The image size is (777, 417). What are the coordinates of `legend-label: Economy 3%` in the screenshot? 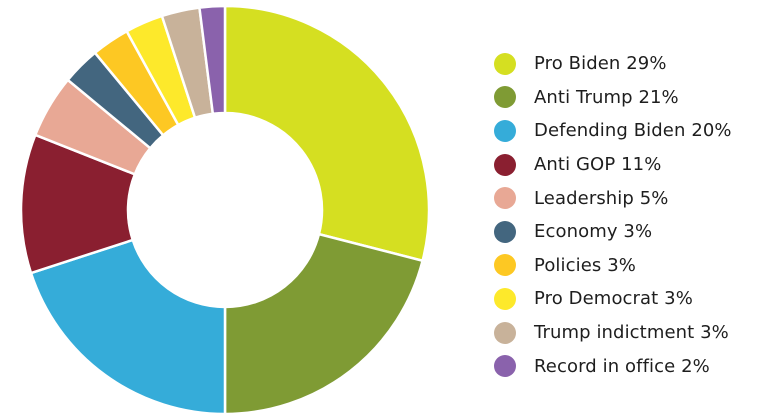 It's located at (593, 232).